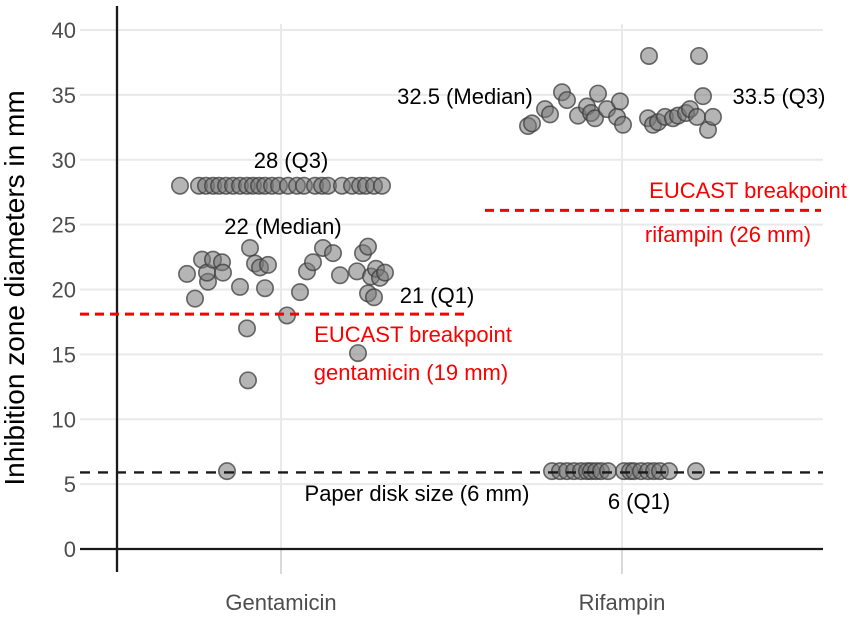 Image resolution: width=856 pixels, height=619 pixels. I want to click on y-tick-label: 20, so click(64, 290).